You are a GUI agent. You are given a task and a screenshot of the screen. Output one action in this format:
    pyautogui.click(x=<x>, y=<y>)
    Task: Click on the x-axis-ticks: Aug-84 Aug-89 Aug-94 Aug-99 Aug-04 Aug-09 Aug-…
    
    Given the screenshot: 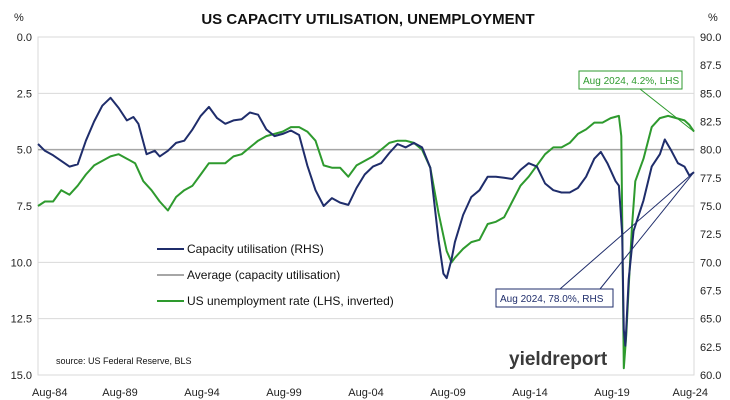 What is the action you would take?
    pyautogui.click(x=370, y=393)
    